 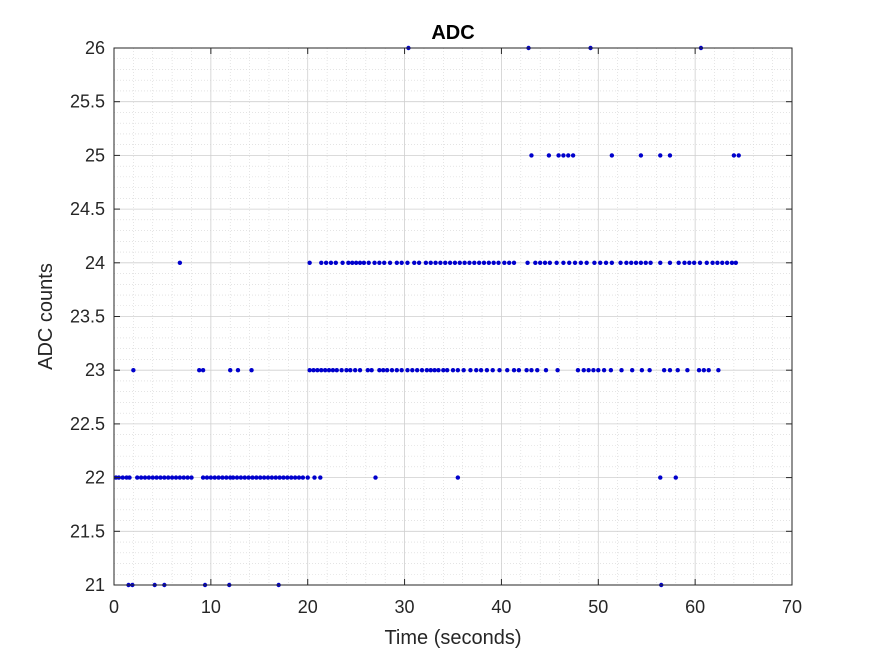 What do you see at coordinates (452, 33) in the screenshot?
I see `chart-title: ADC` at bounding box center [452, 33].